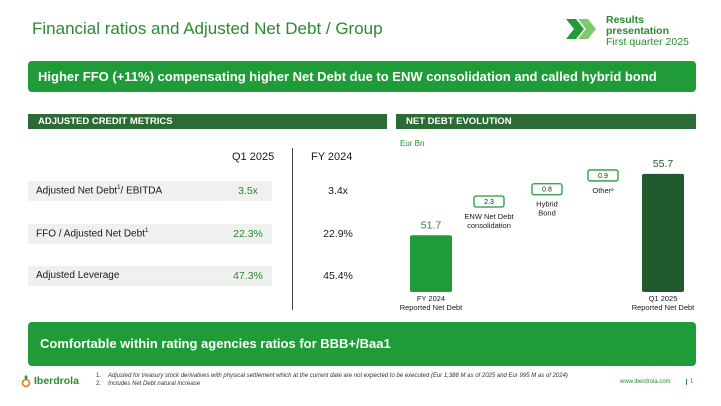  Describe the element at coordinates (338, 234) in the screenshot. I see `metric-value-fy: 22.9%` at that location.